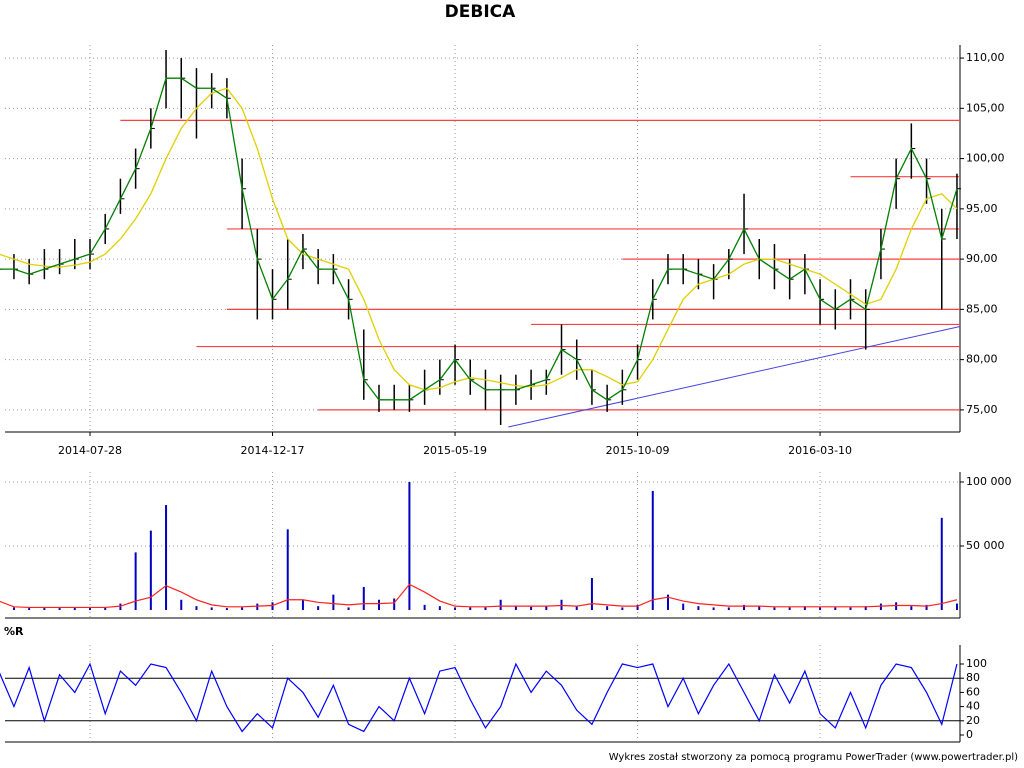  Describe the element at coordinates (982, 208) in the screenshot. I see `y-tick-label: 95,00` at that location.